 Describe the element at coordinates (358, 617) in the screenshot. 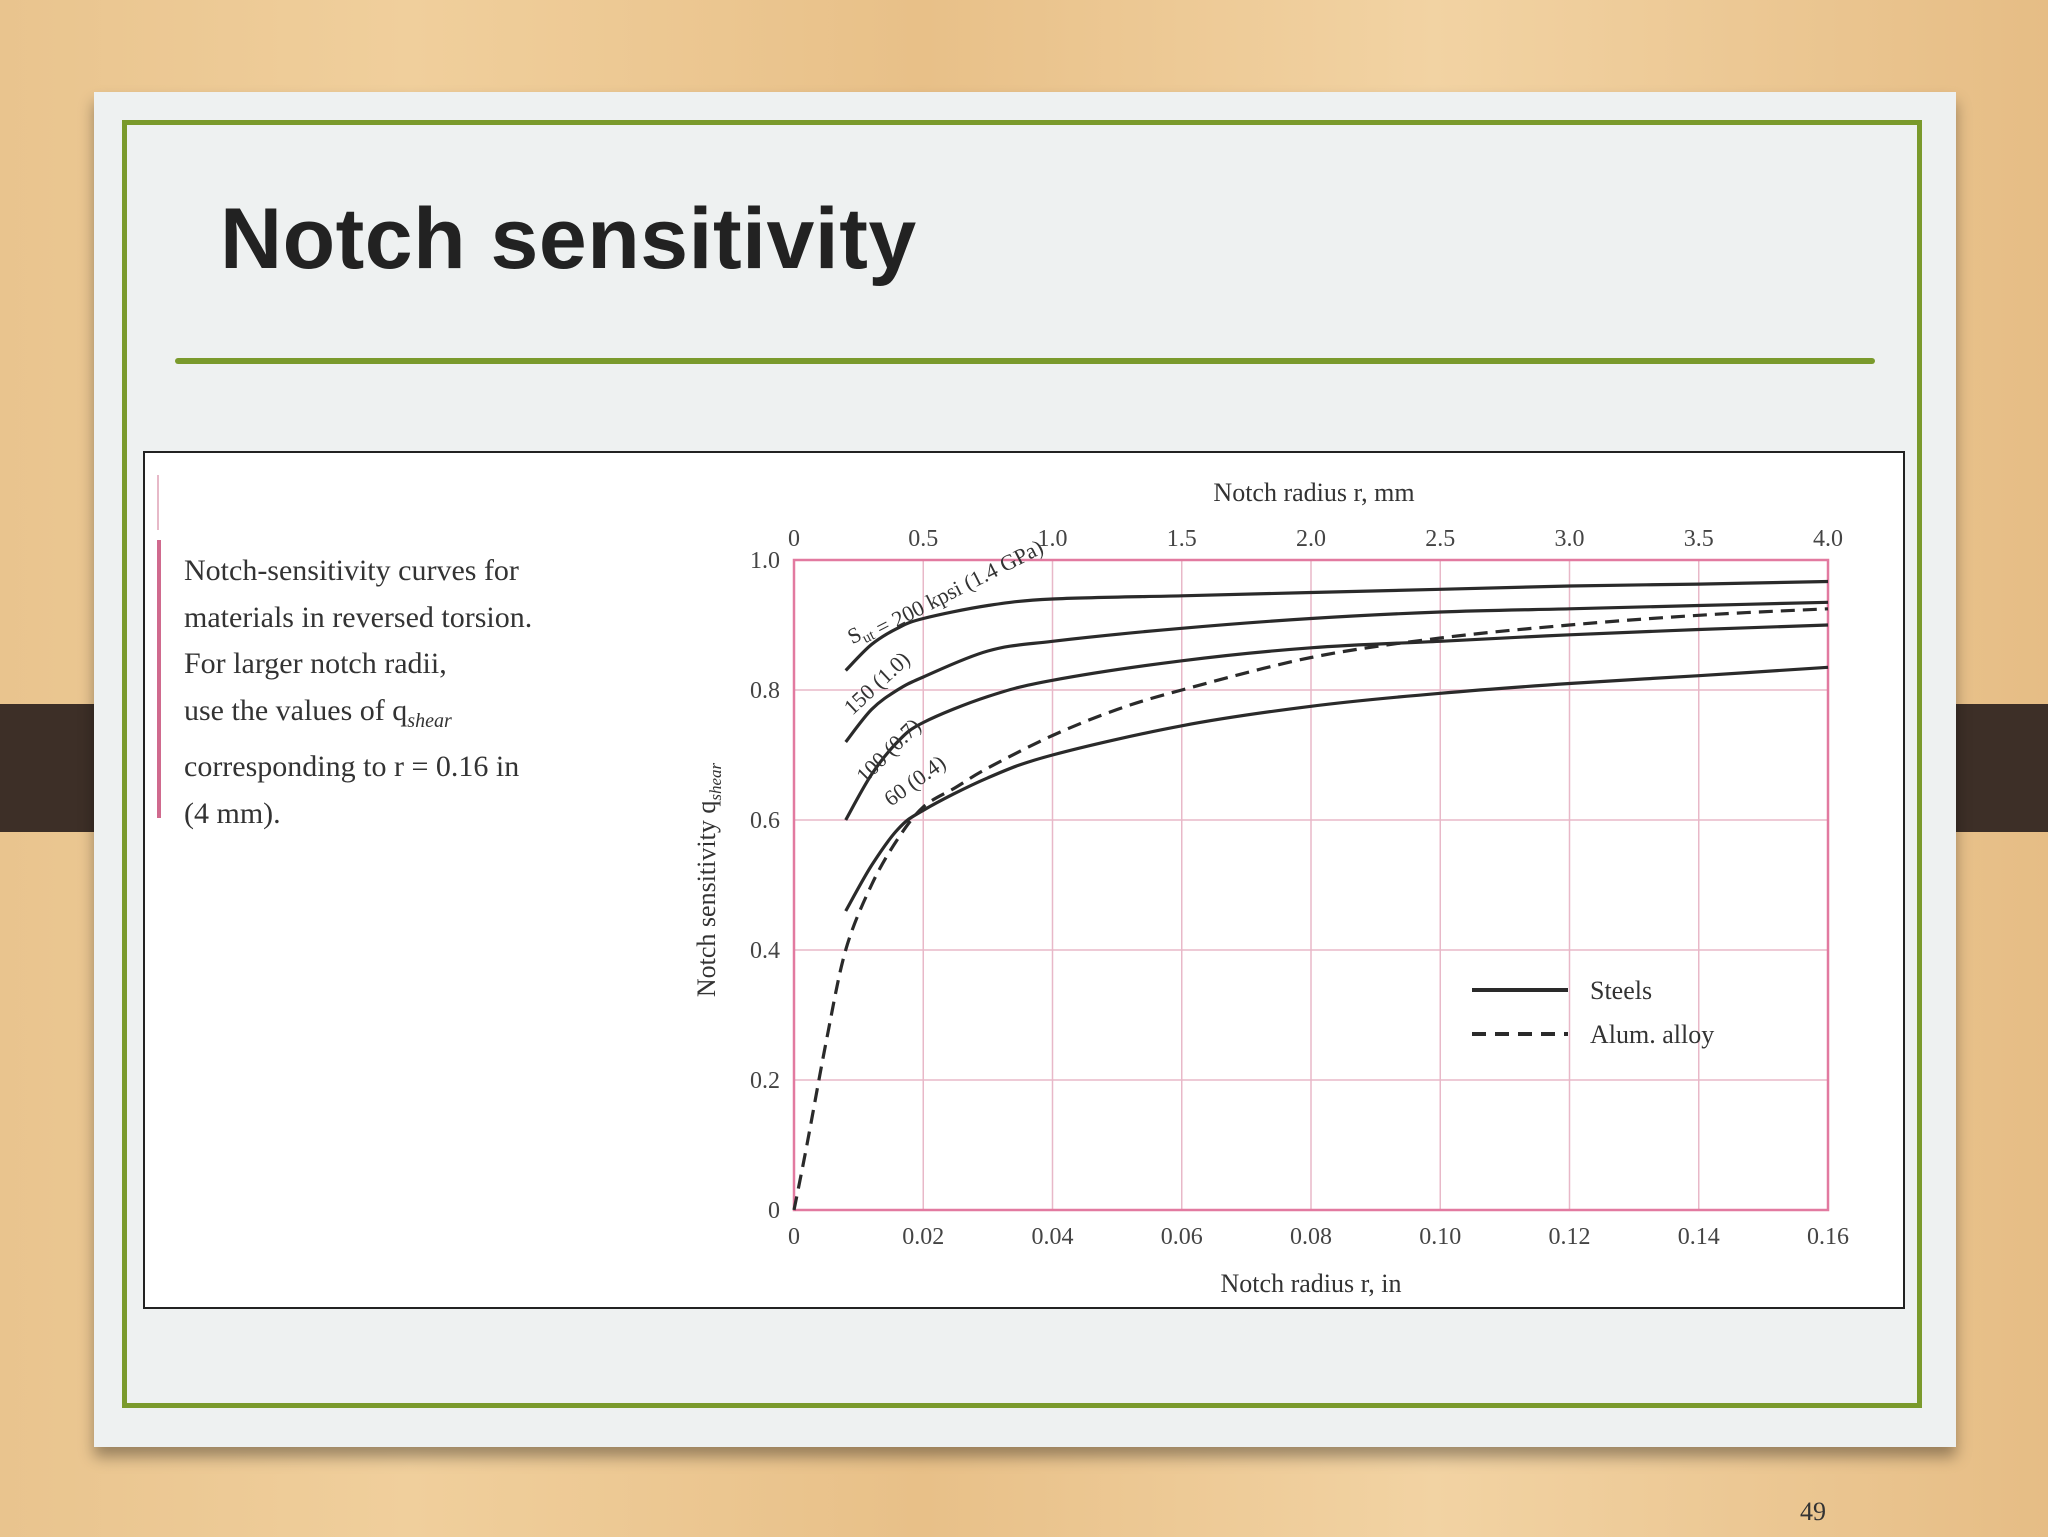

I see `caption-line: materials in reversed torsion.` at that location.